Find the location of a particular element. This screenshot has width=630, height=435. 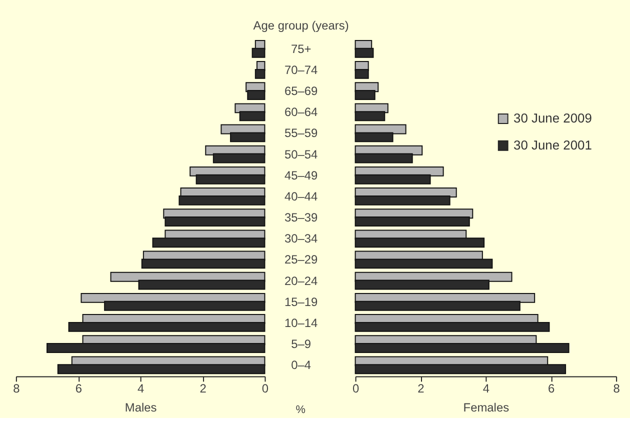

y-tick-label: 10–14 is located at coordinates (301, 323).